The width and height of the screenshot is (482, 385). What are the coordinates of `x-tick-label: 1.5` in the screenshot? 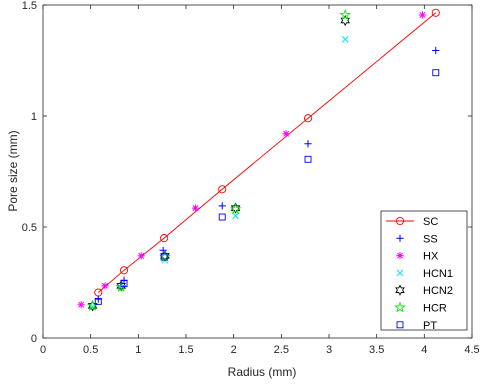 It's located at (185, 350).